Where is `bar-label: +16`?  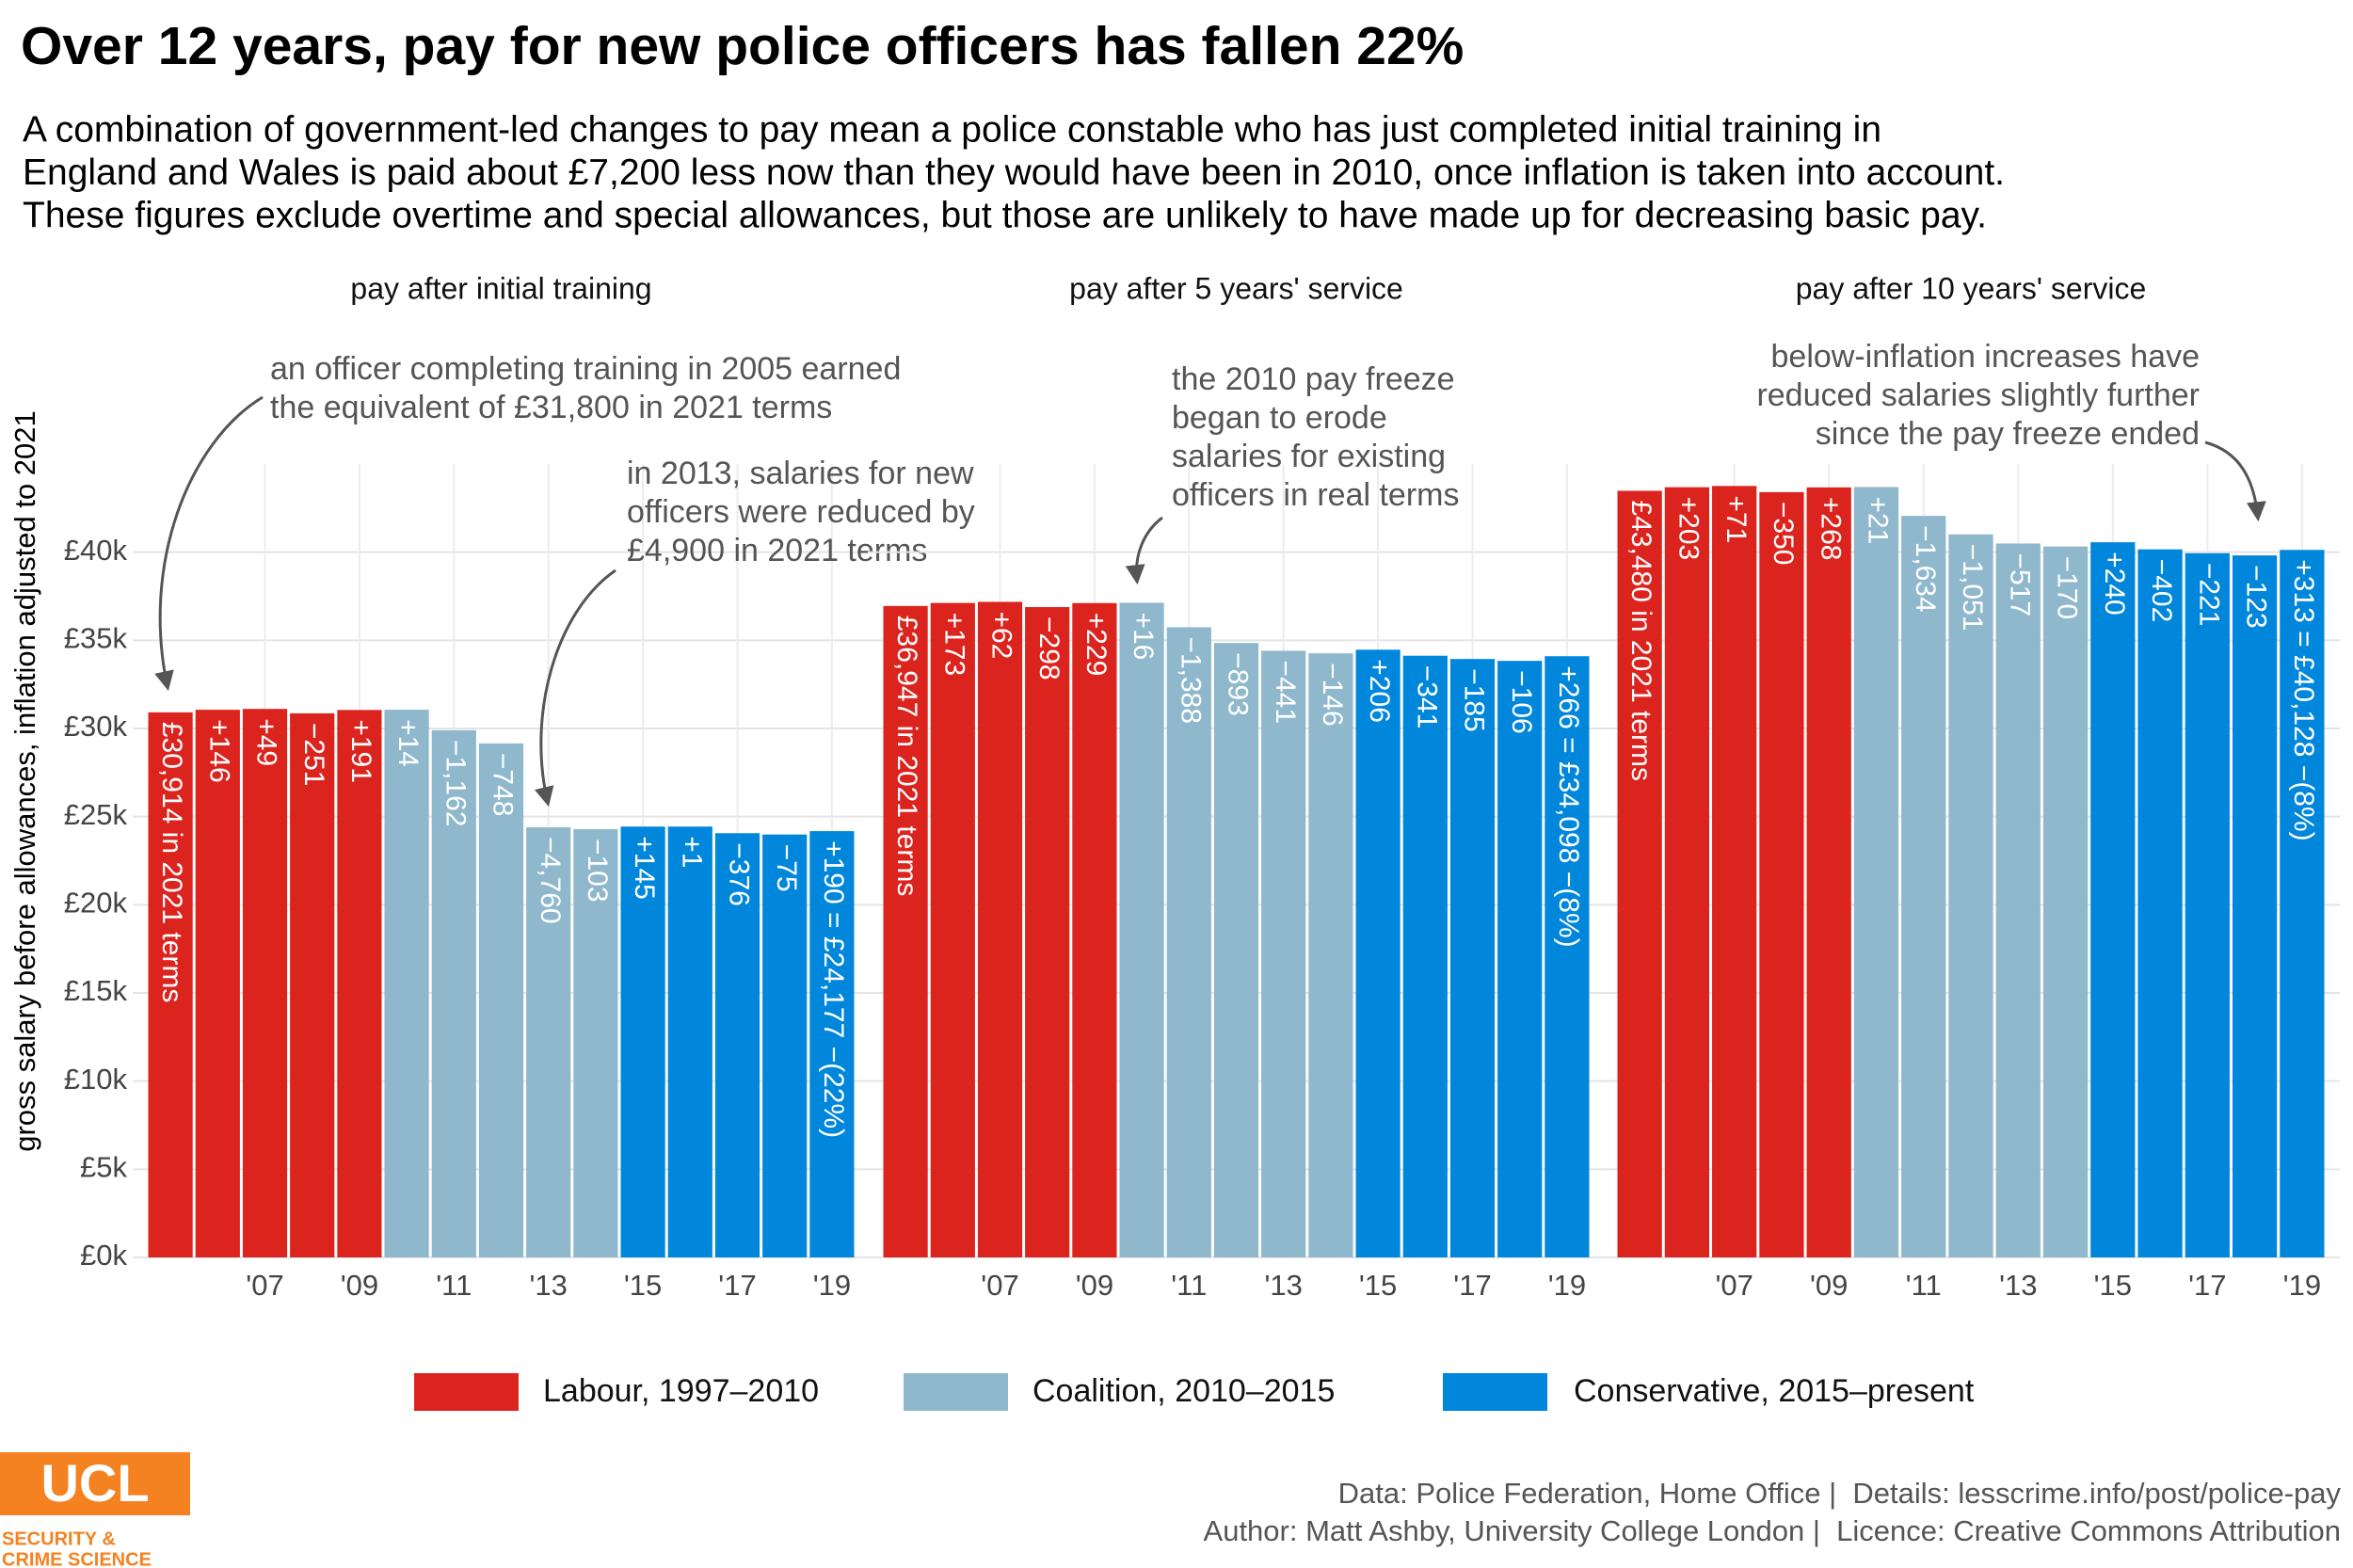 bar-label: +16 is located at coordinates (1143, 636).